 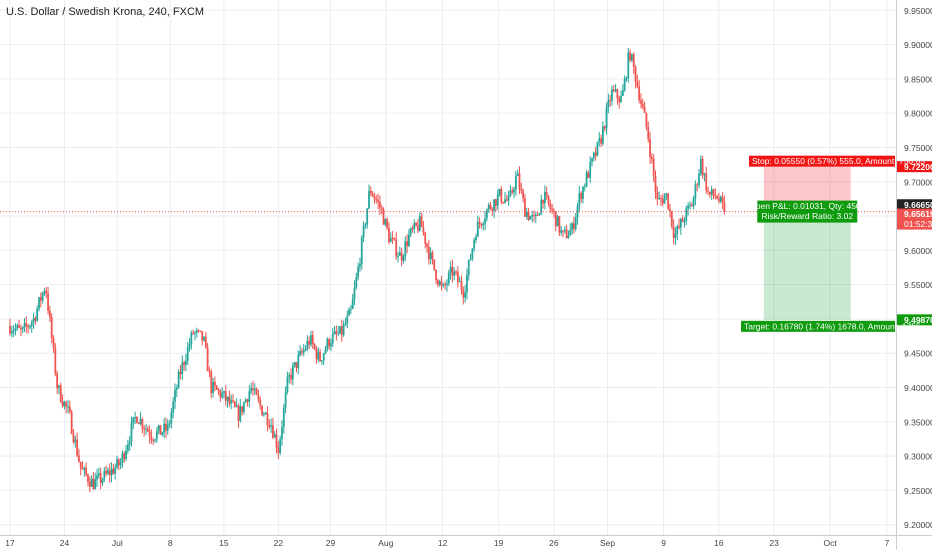 I want to click on time-tick-label: 12, so click(x=443, y=543).